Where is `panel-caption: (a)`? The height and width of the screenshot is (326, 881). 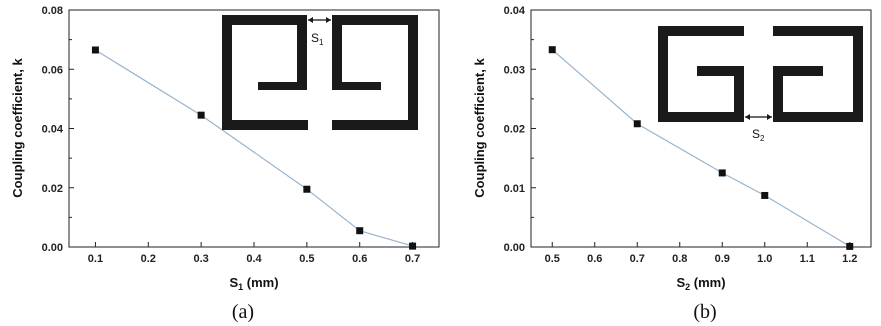 panel-caption: (a) is located at coordinates (243, 312).